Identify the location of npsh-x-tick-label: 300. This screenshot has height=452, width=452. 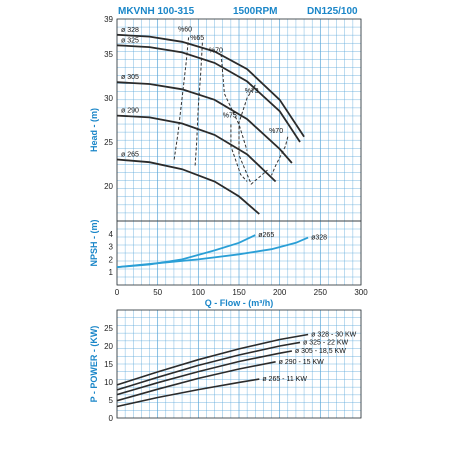
(361, 292).